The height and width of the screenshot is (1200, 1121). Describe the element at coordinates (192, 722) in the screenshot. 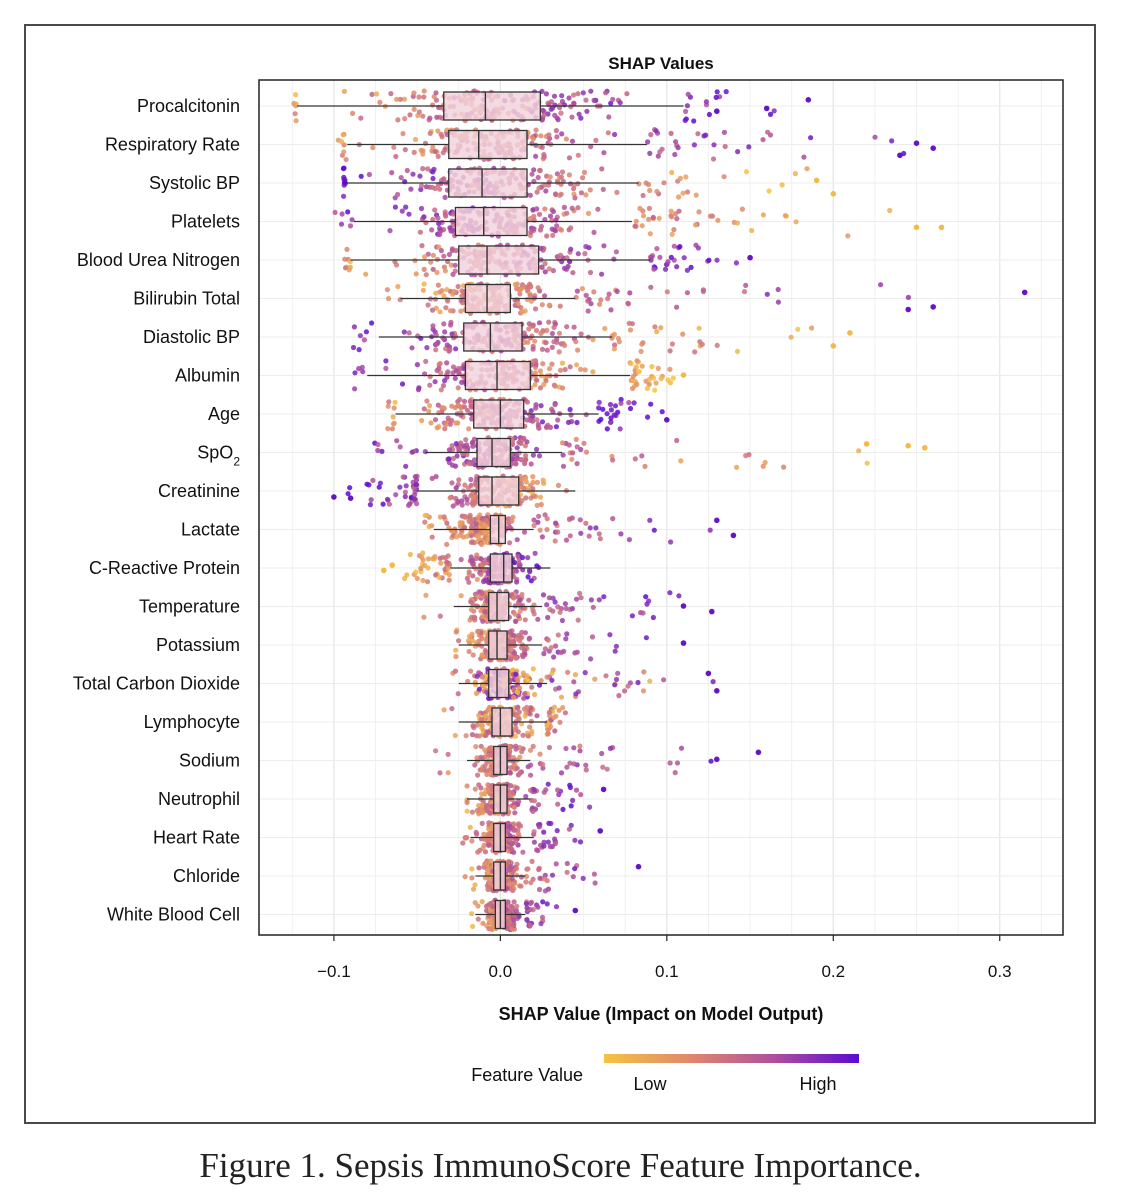

I see `feature-label: Lymphocyte` at that location.